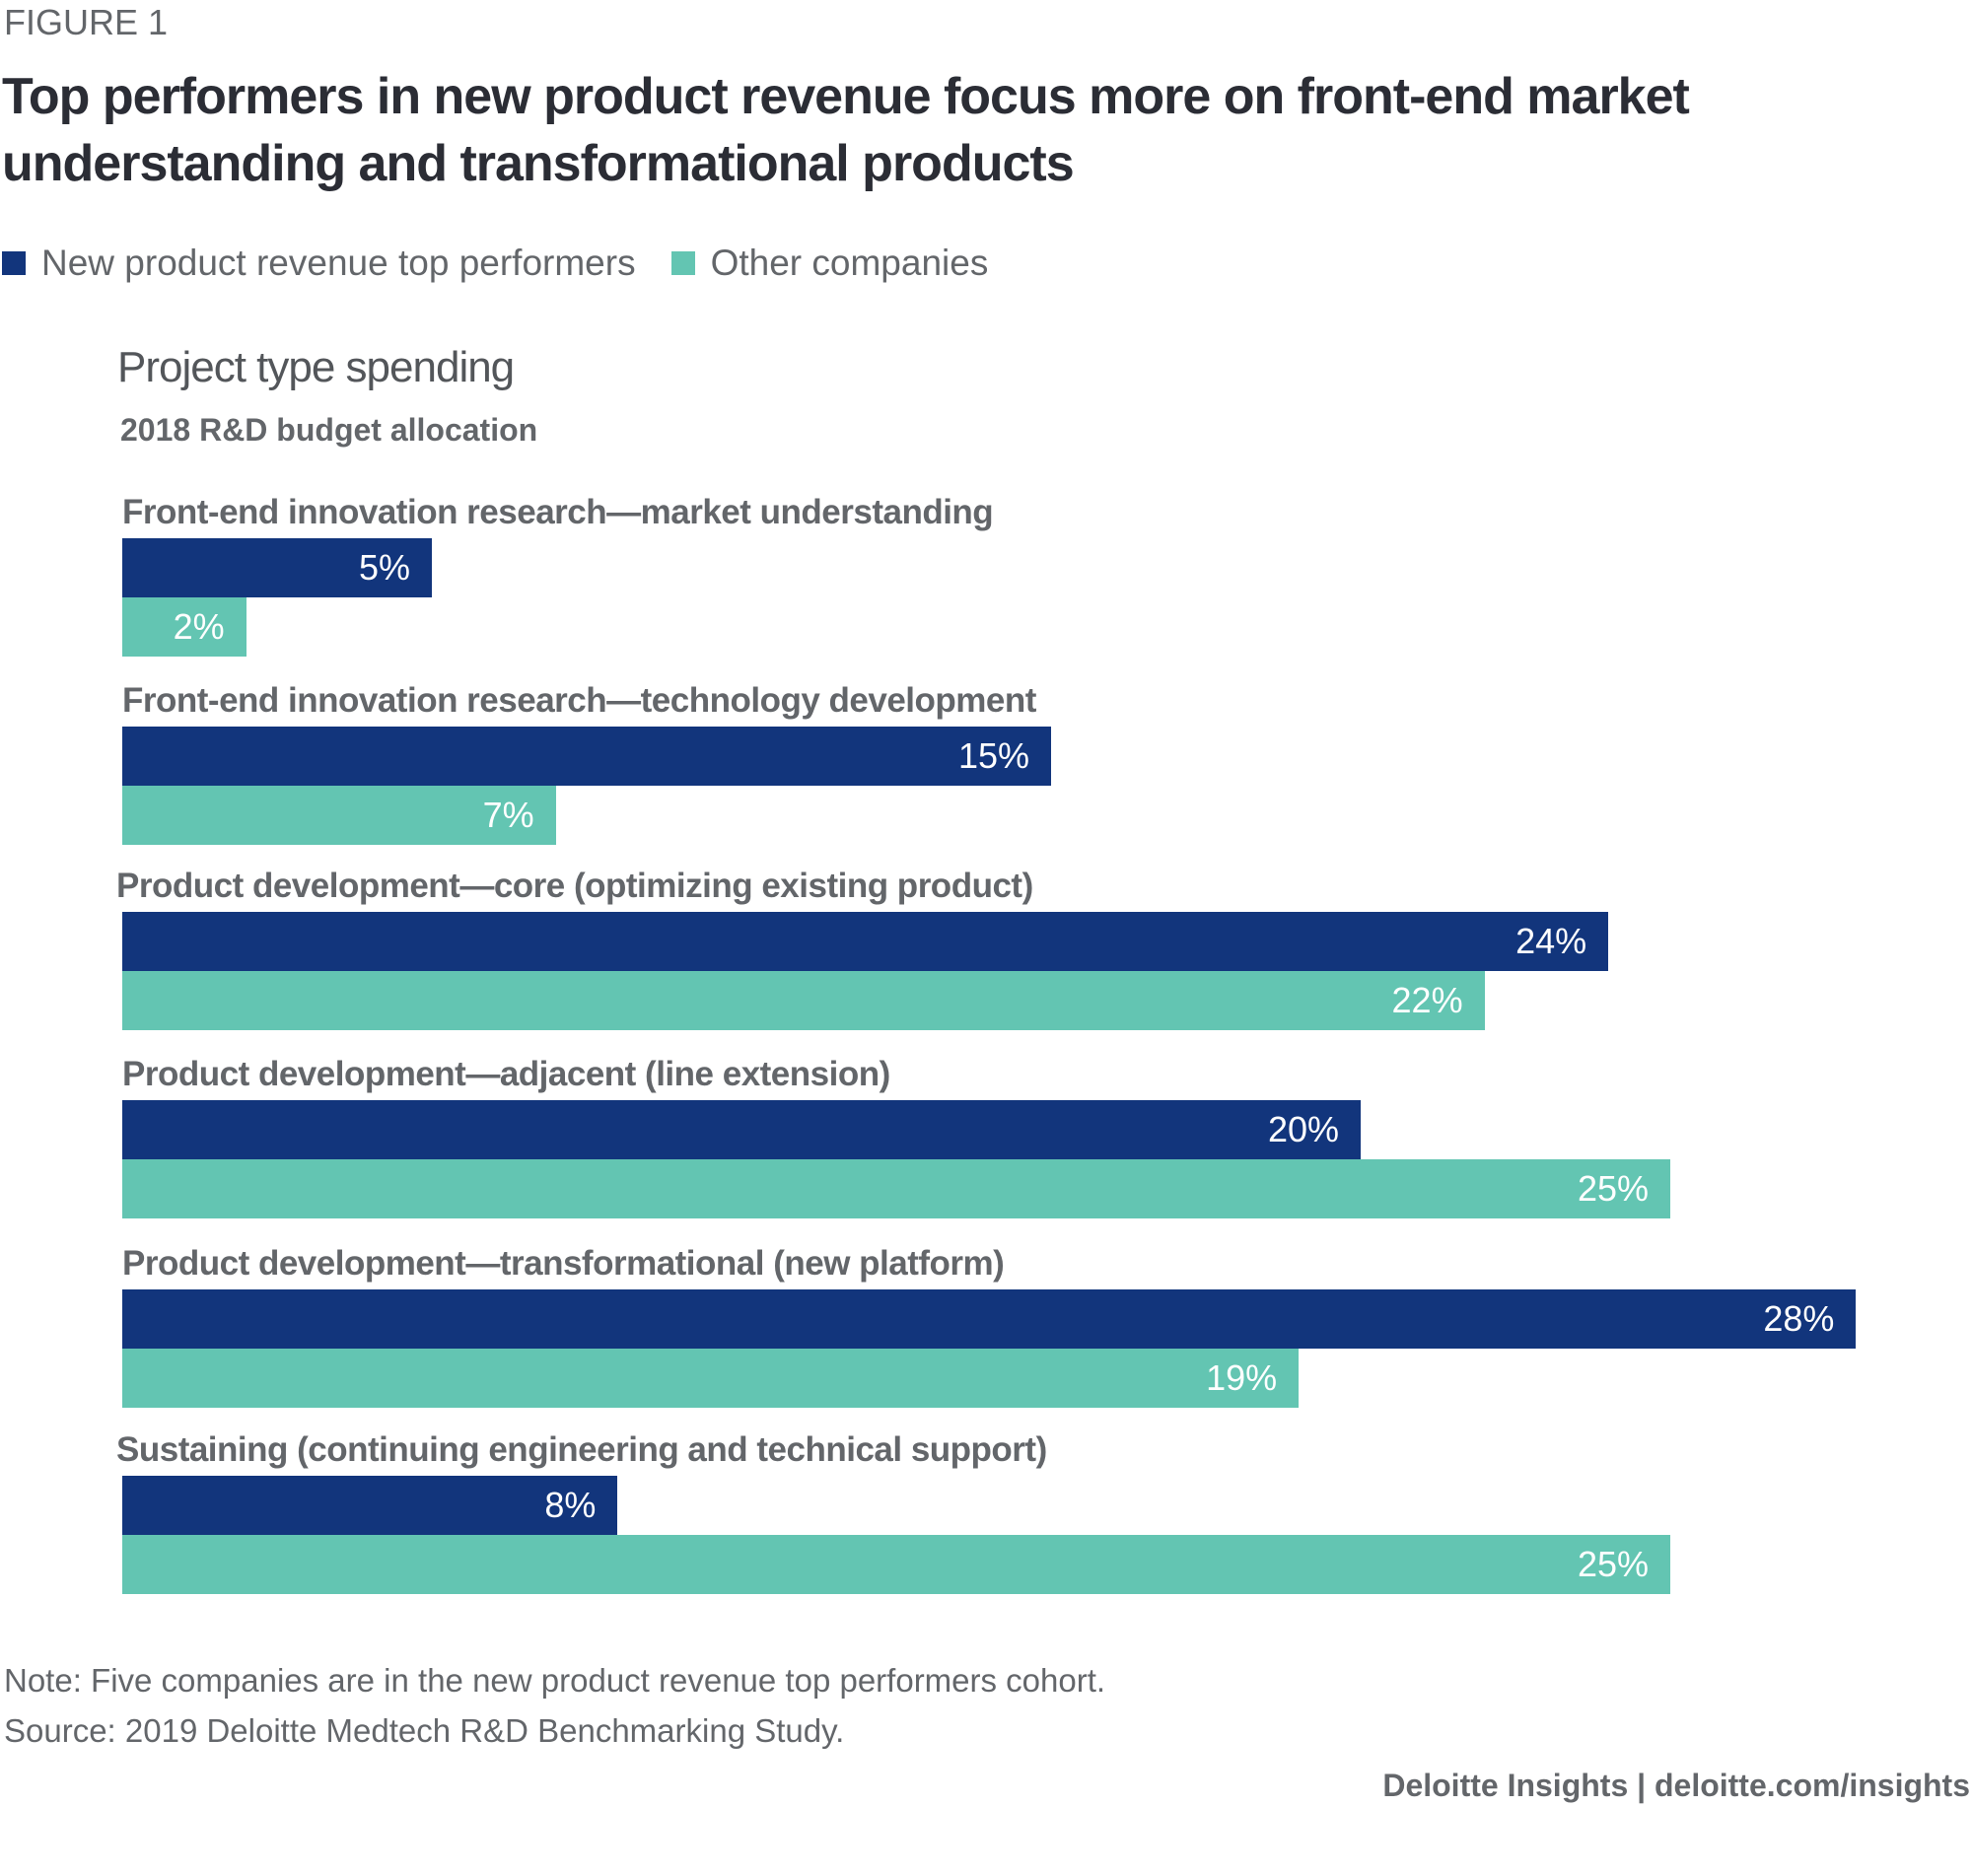 The image size is (1972, 1876). I want to click on bar-other-companies: 19%, so click(711, 1379).